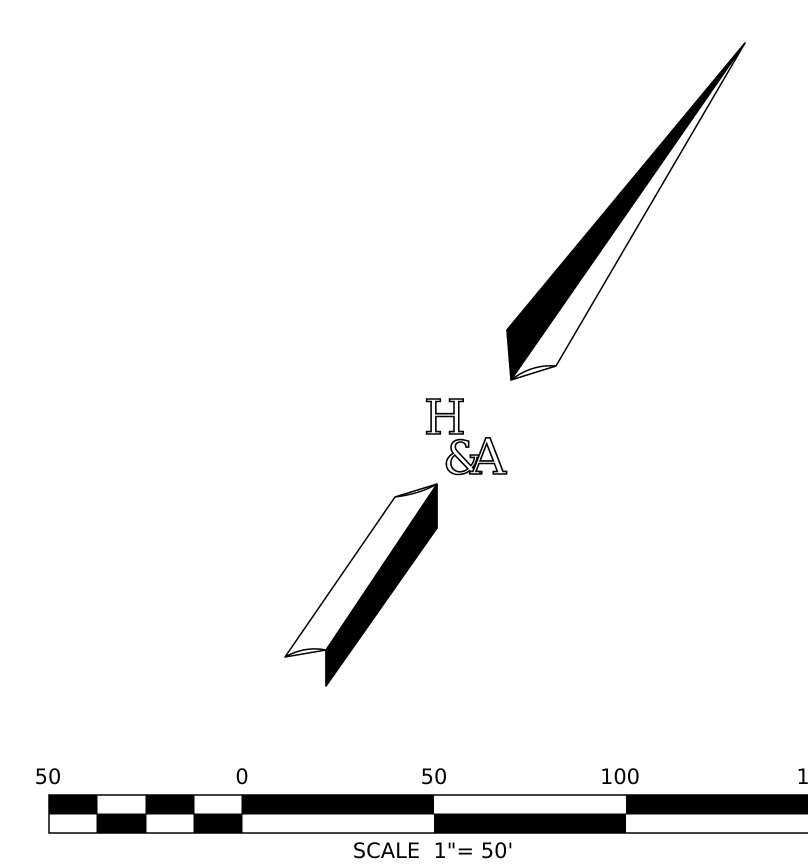 The height and width of the screenshot is (865, 808). What do you see at coordinates (626, 211) in the screenshot?
I see `north-arrow-upper-shade` at bounding box center [626, 211].